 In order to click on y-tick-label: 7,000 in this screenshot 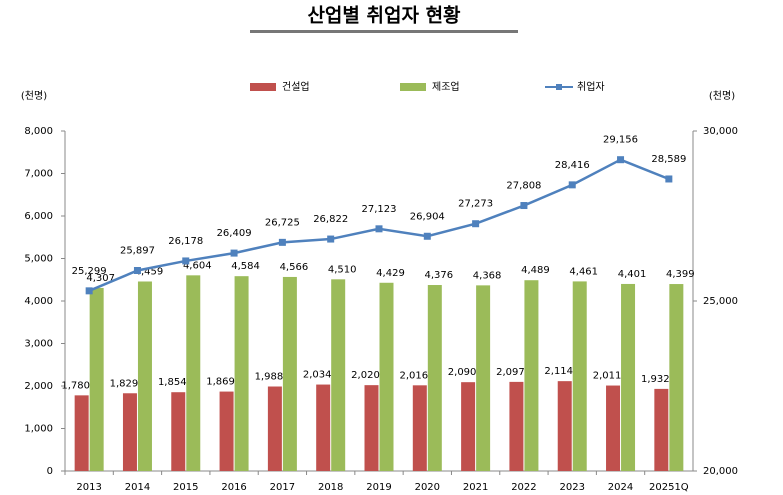, I will do `click(38, 174)`.